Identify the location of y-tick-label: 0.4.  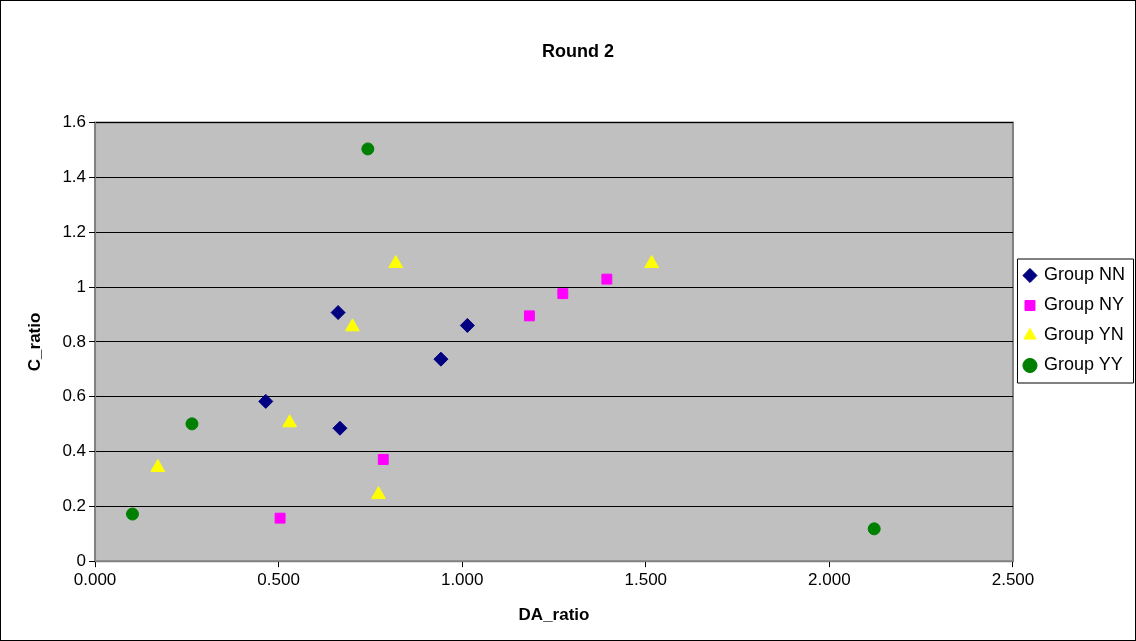
(74, 451).